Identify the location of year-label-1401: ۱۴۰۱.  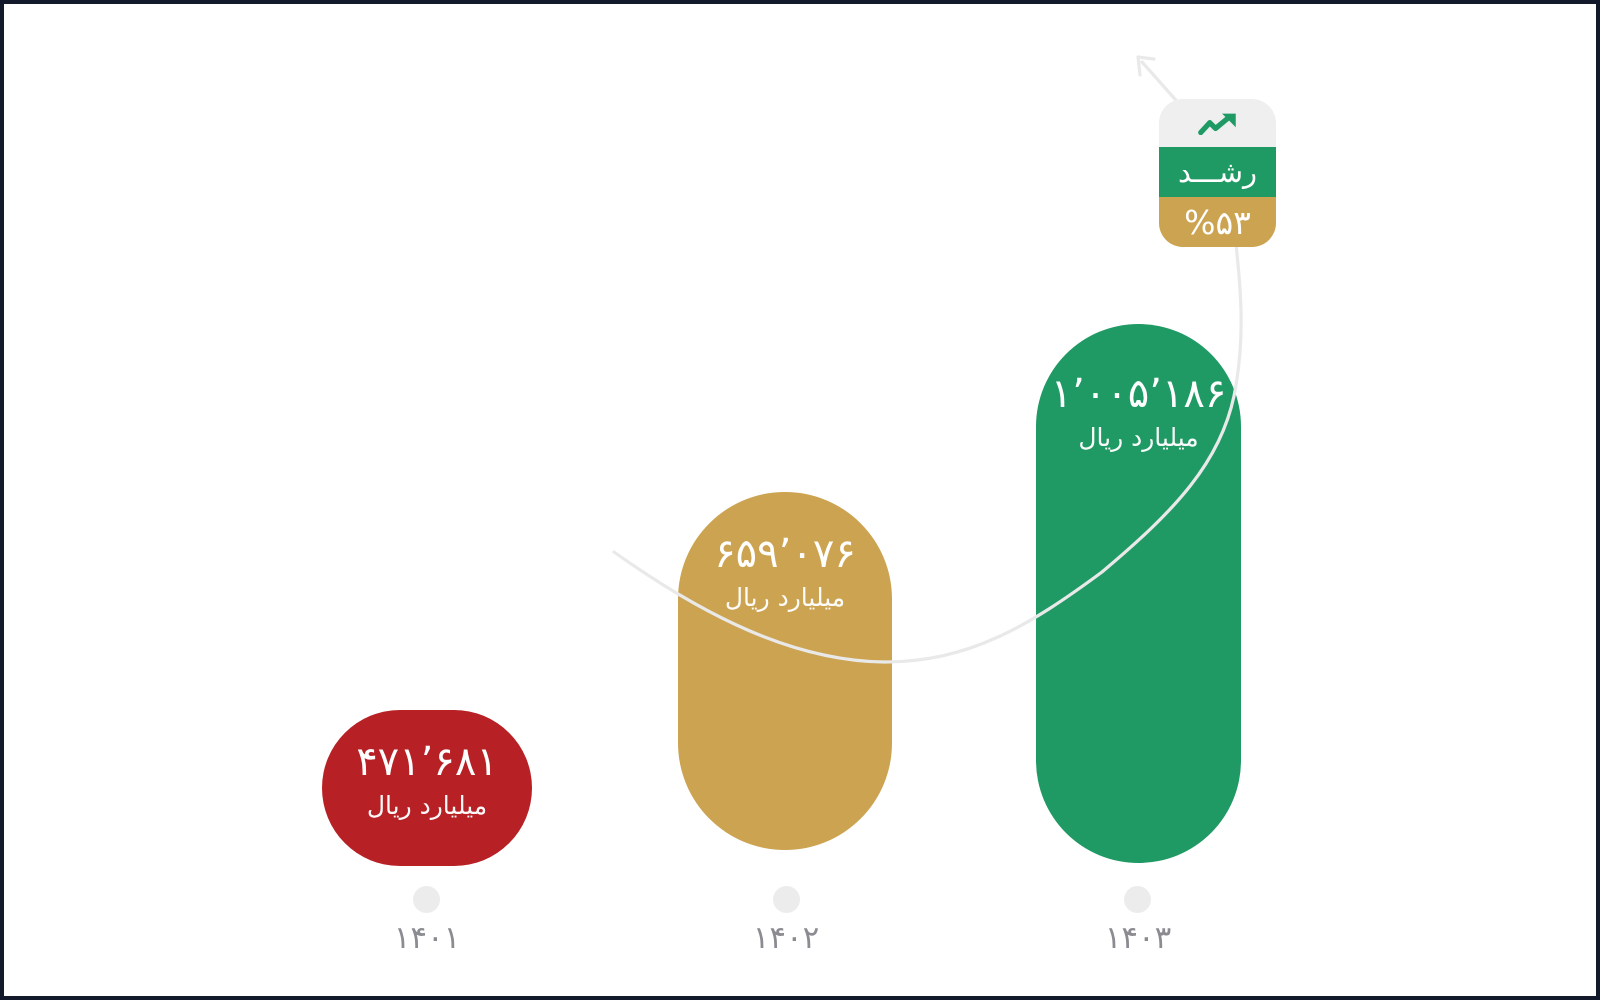
(427, 938).